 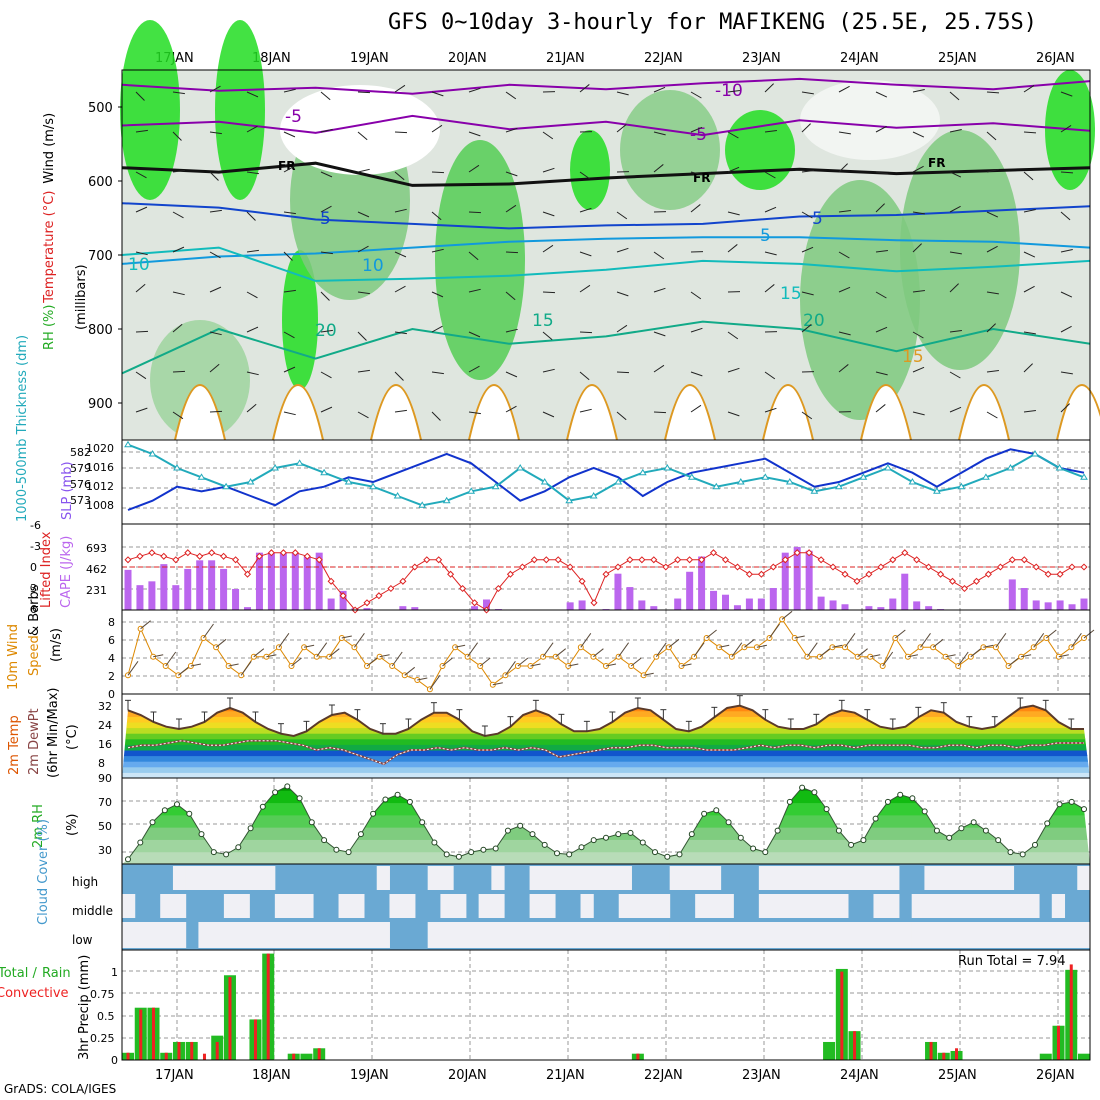 I want to click on rh-region, so click(x=670, y=150).